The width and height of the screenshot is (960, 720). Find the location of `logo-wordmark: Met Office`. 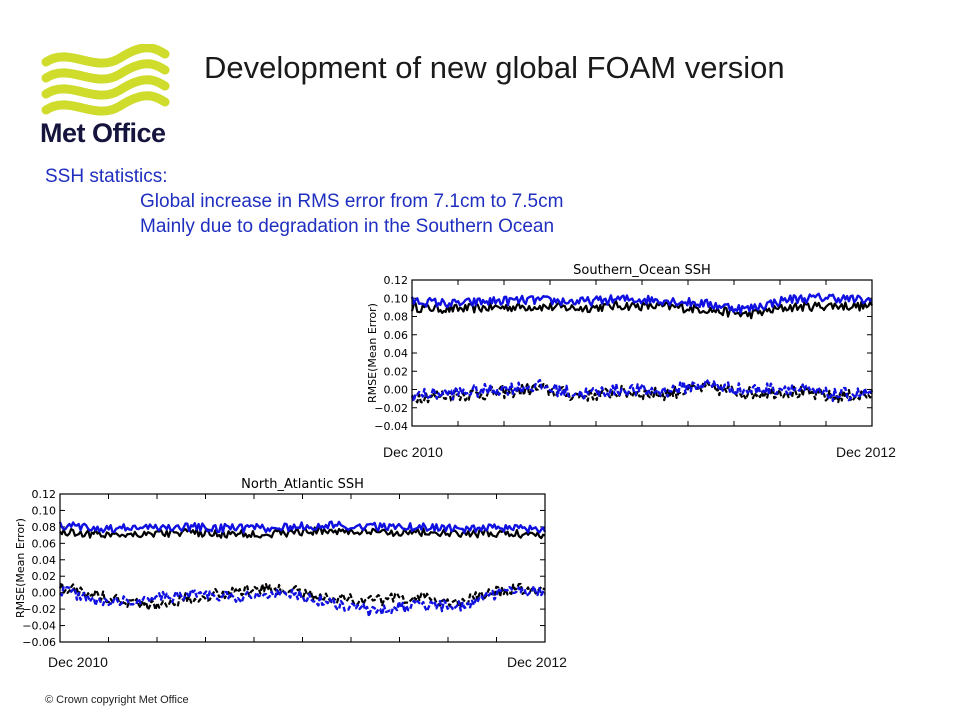

logo-wordmark: Met Office is located at coordinates (103, 133).